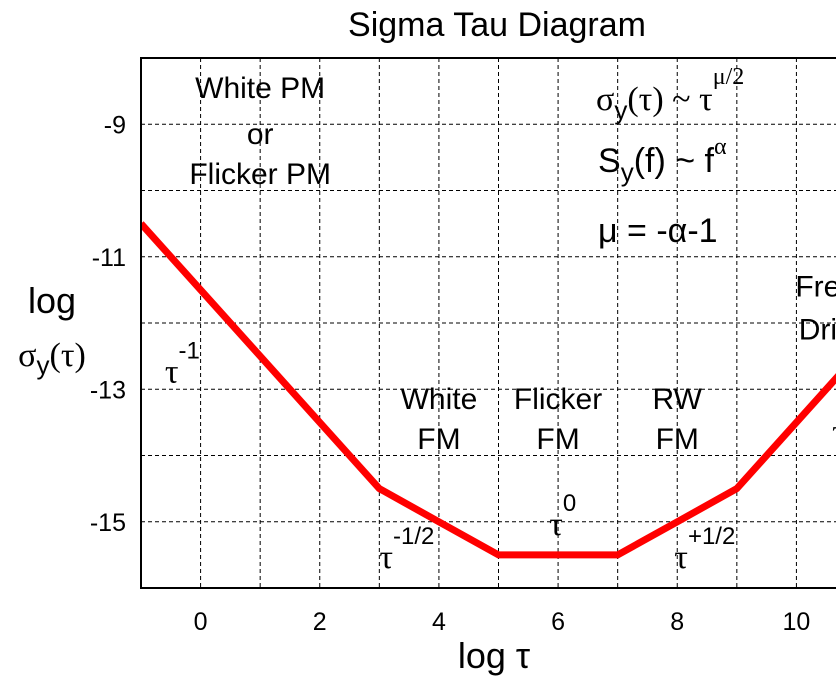  Describe the element at coordinates (108, 390) in the screenshot. I see `y-tick-label: -13` at that location.